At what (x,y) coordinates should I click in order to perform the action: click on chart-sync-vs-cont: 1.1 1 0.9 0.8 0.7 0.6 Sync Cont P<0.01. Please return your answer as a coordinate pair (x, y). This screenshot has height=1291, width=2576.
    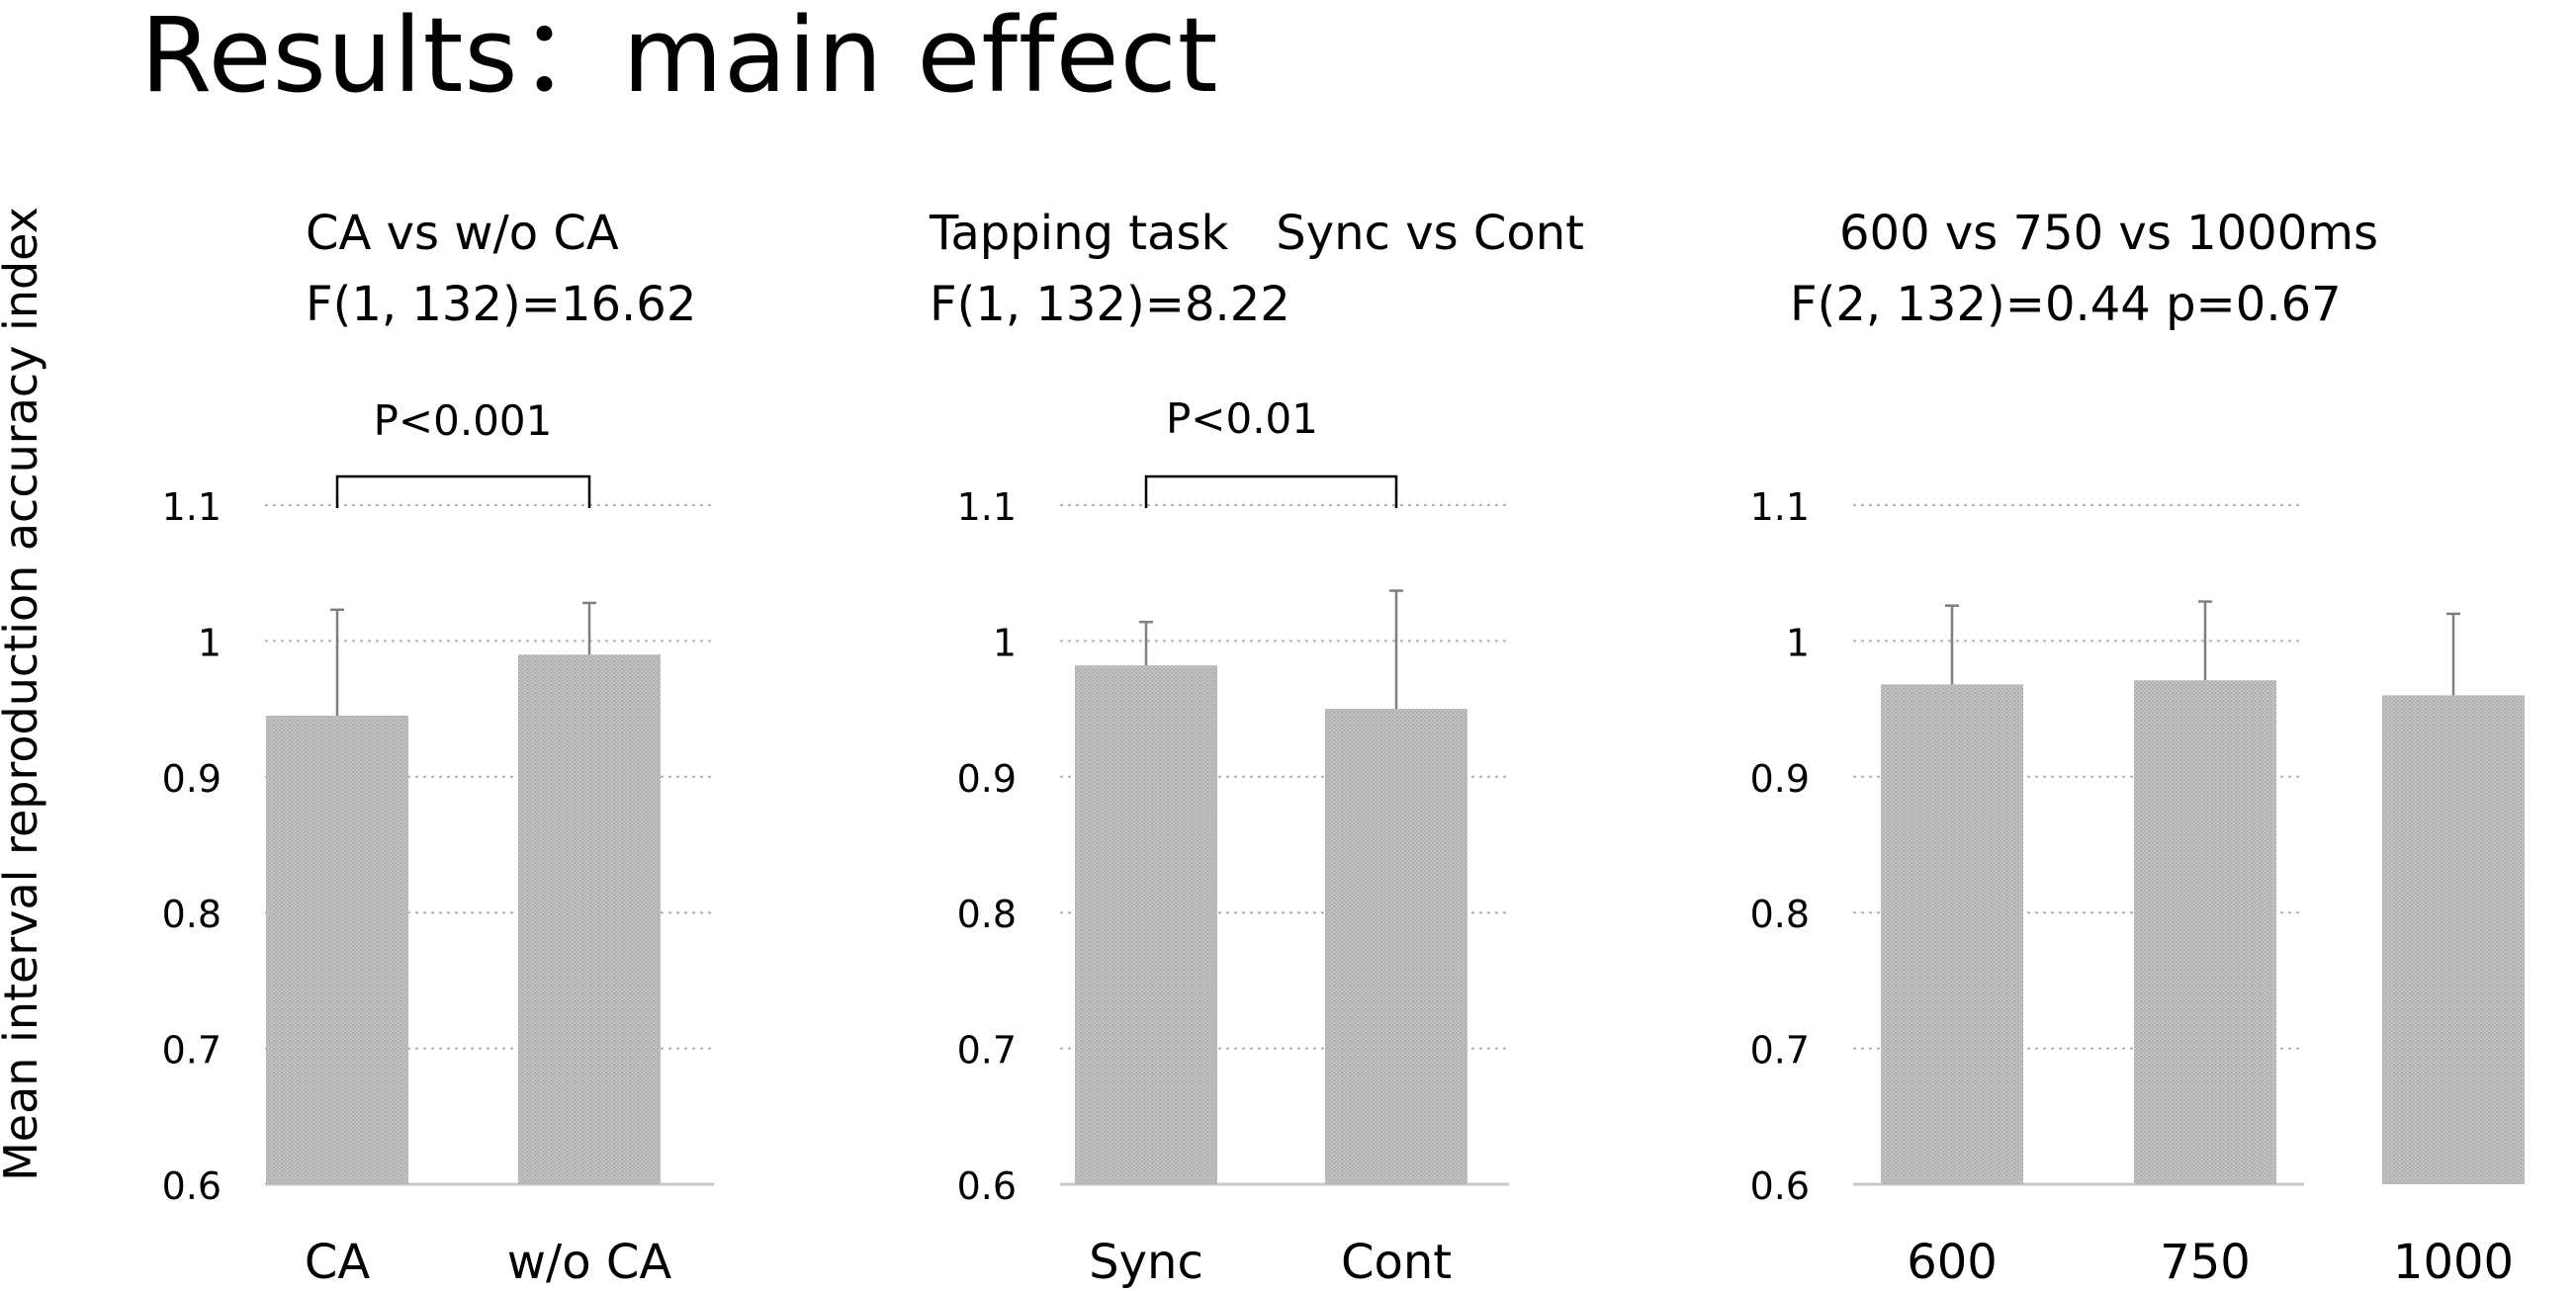
    Looking at the image, I should click on (1233, 842).